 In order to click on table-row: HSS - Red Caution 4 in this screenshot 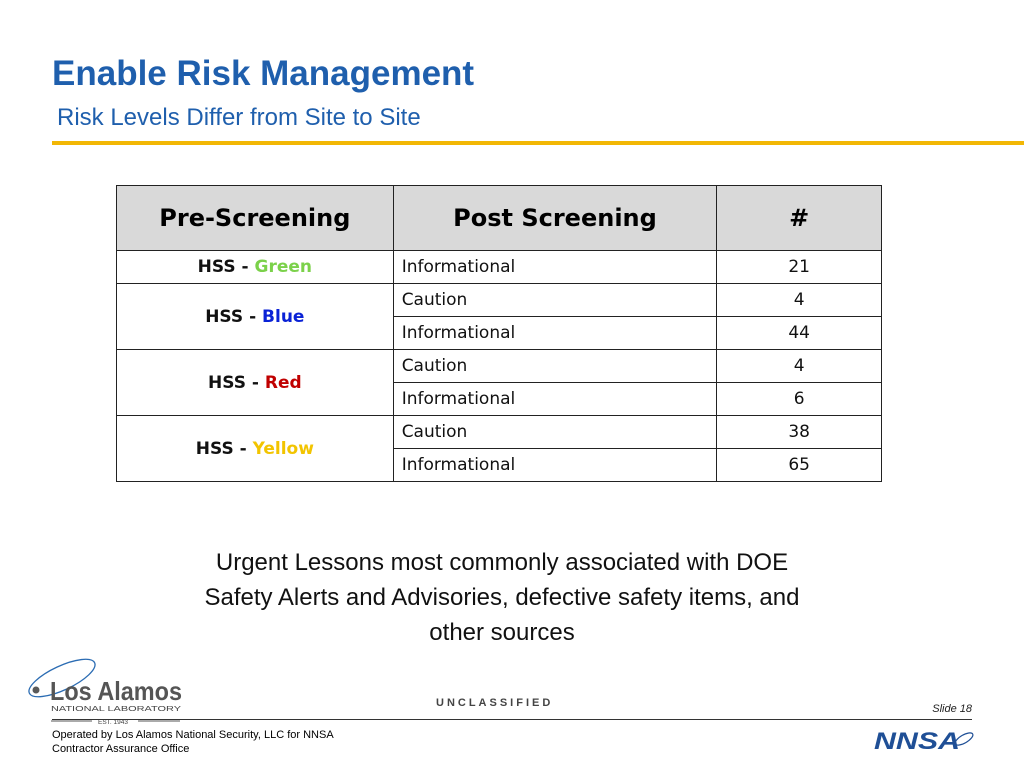, I will do `click(499, 382)`.